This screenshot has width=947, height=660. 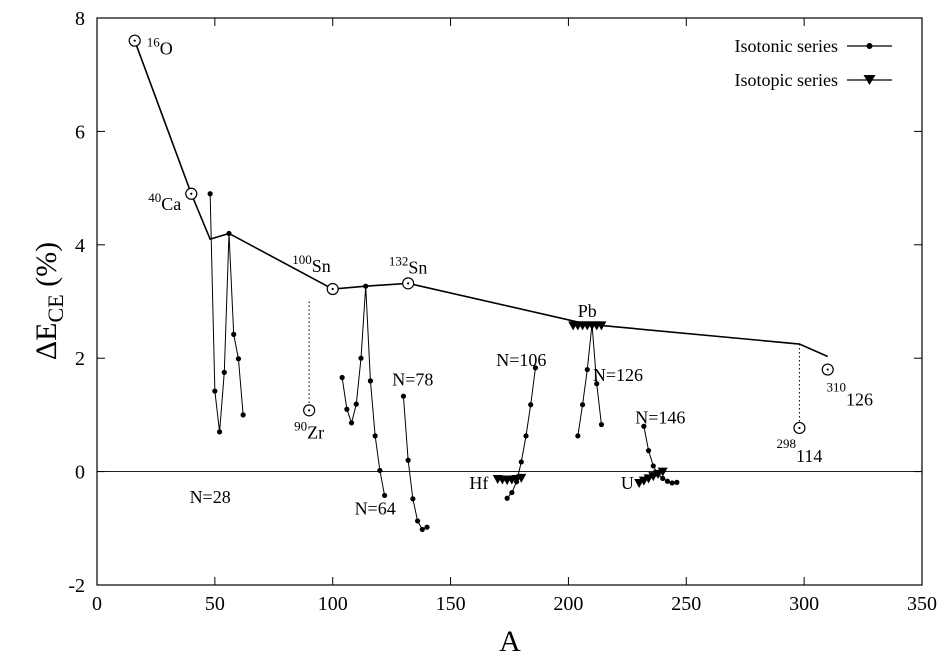 What do you see at coordinates (849, 395) in the screenshot?
I see `magic-label-126: 310126` at bounding box center [849, 395].